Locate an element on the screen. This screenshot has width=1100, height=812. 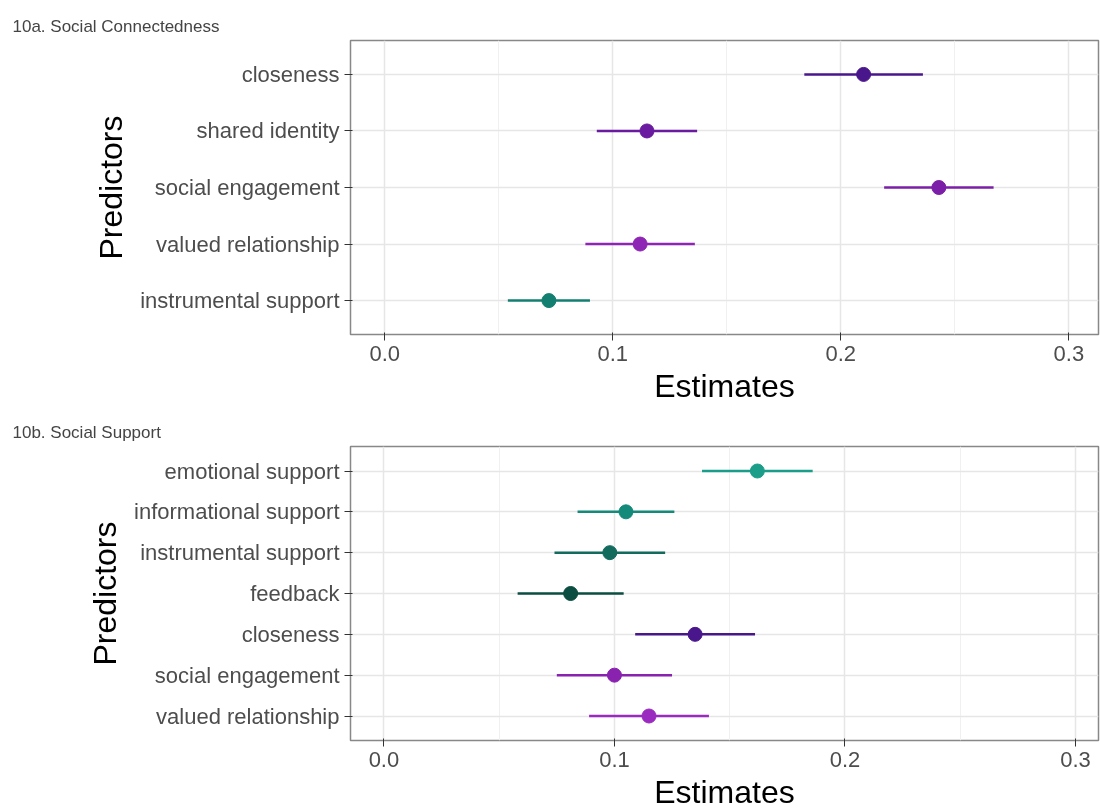
text: 10a. Social Connectedness is located at coordinates (116, 26).